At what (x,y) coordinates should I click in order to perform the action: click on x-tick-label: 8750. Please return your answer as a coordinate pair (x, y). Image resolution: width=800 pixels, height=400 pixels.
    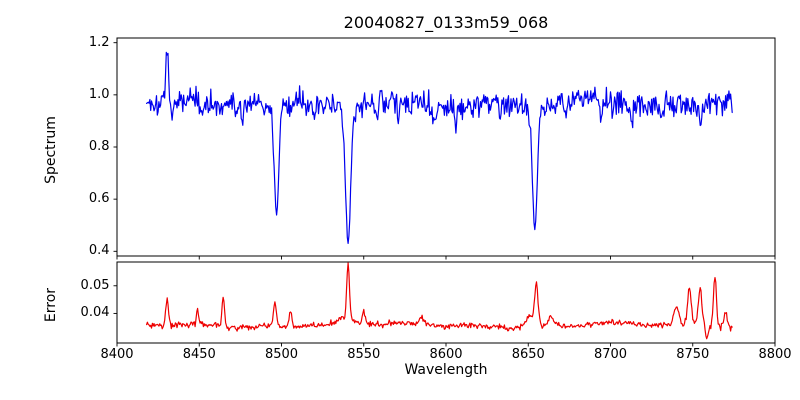
    Looking at the image, I should click on (693, 354).